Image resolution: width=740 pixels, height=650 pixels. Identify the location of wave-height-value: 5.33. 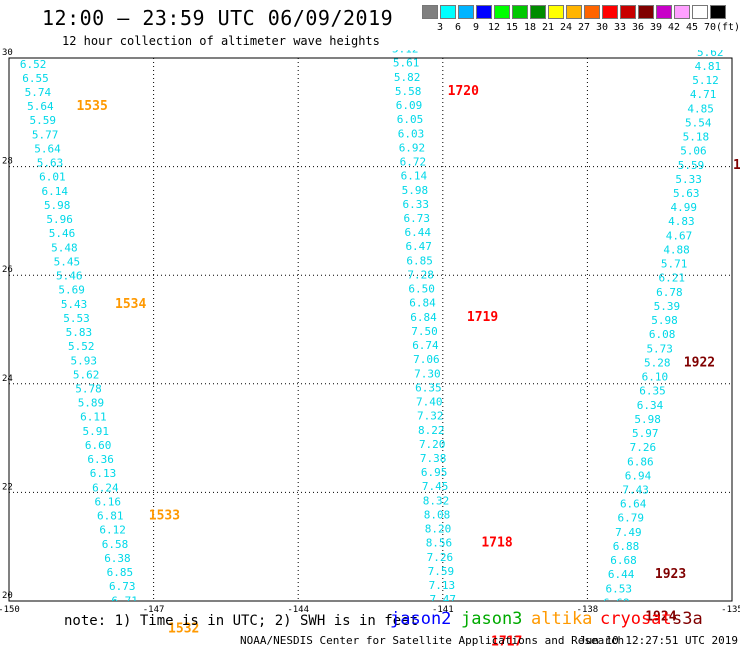
(688, 179).